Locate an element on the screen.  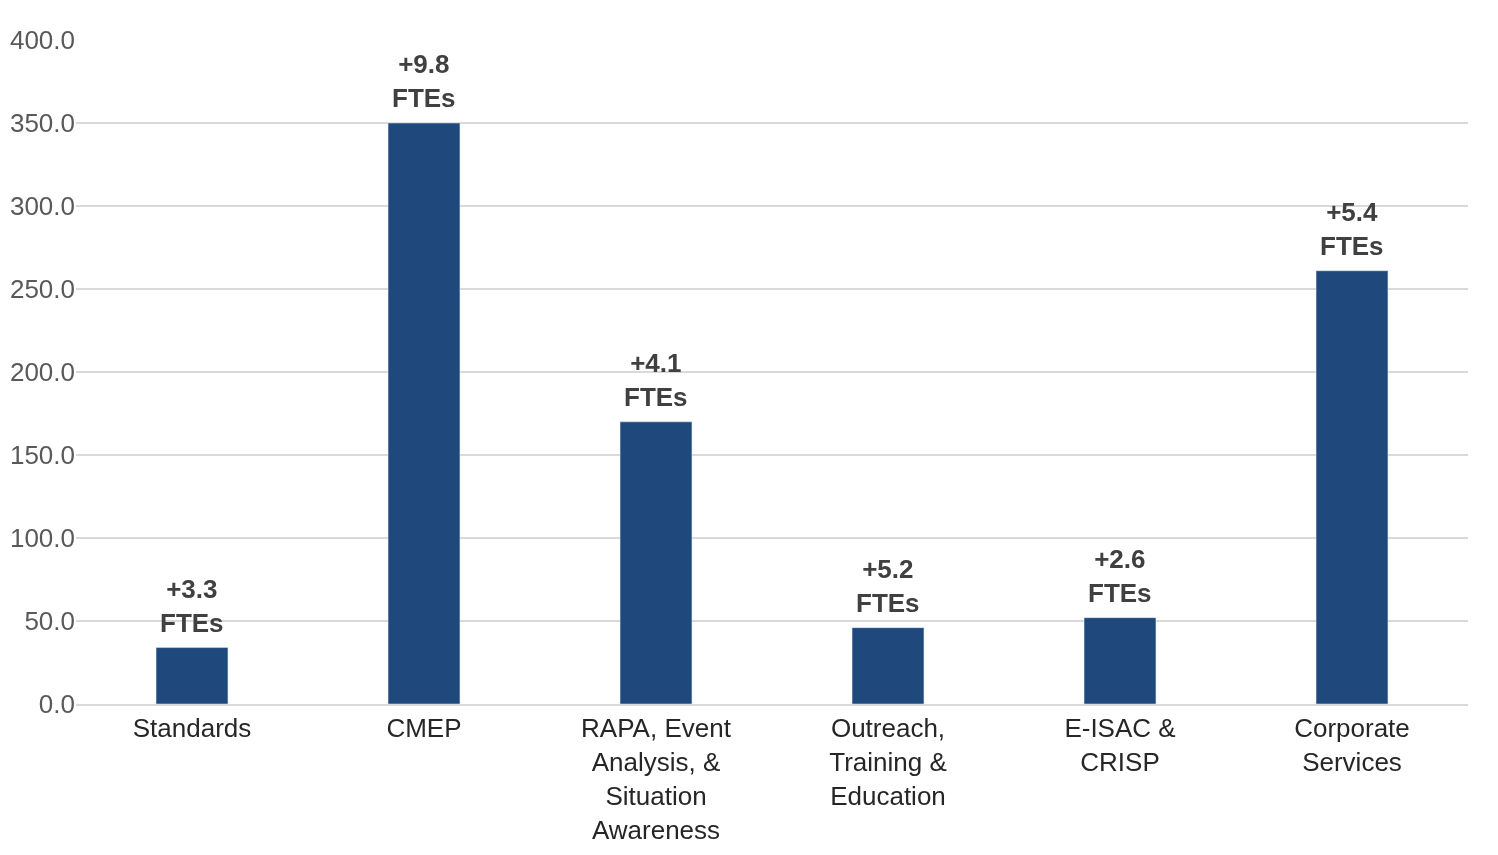
annotation: +5.2 FTEs is located at coordinates (888, 586).